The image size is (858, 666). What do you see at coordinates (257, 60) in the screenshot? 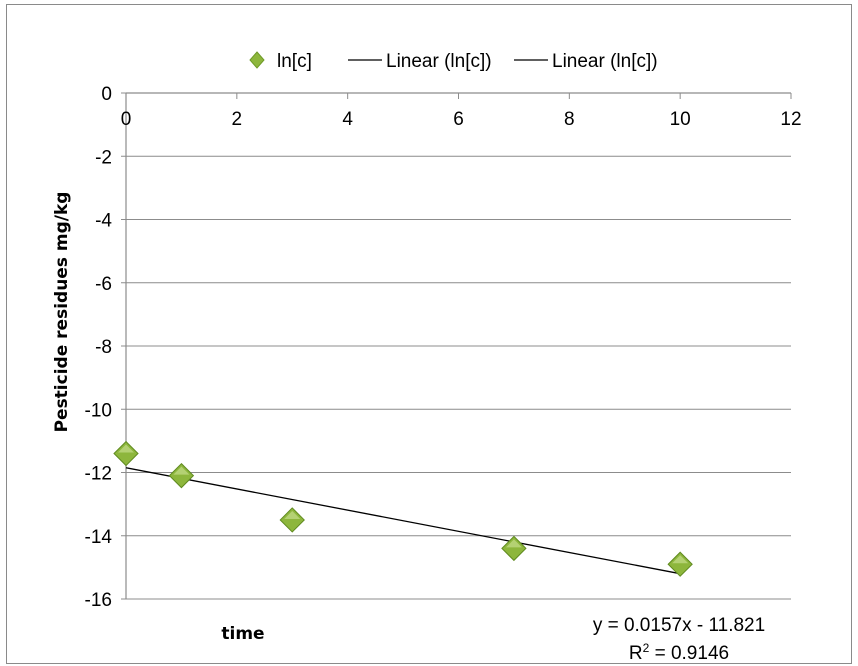
I see `legend-diamond-marker` at bounding box center [257, 60].